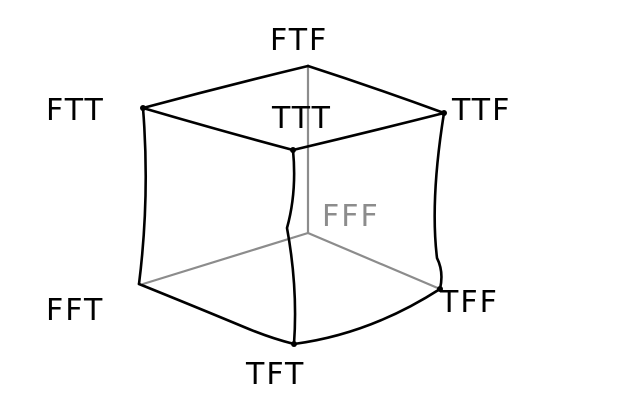  I want to click on edge-ftt-fft, so click(142, 196).